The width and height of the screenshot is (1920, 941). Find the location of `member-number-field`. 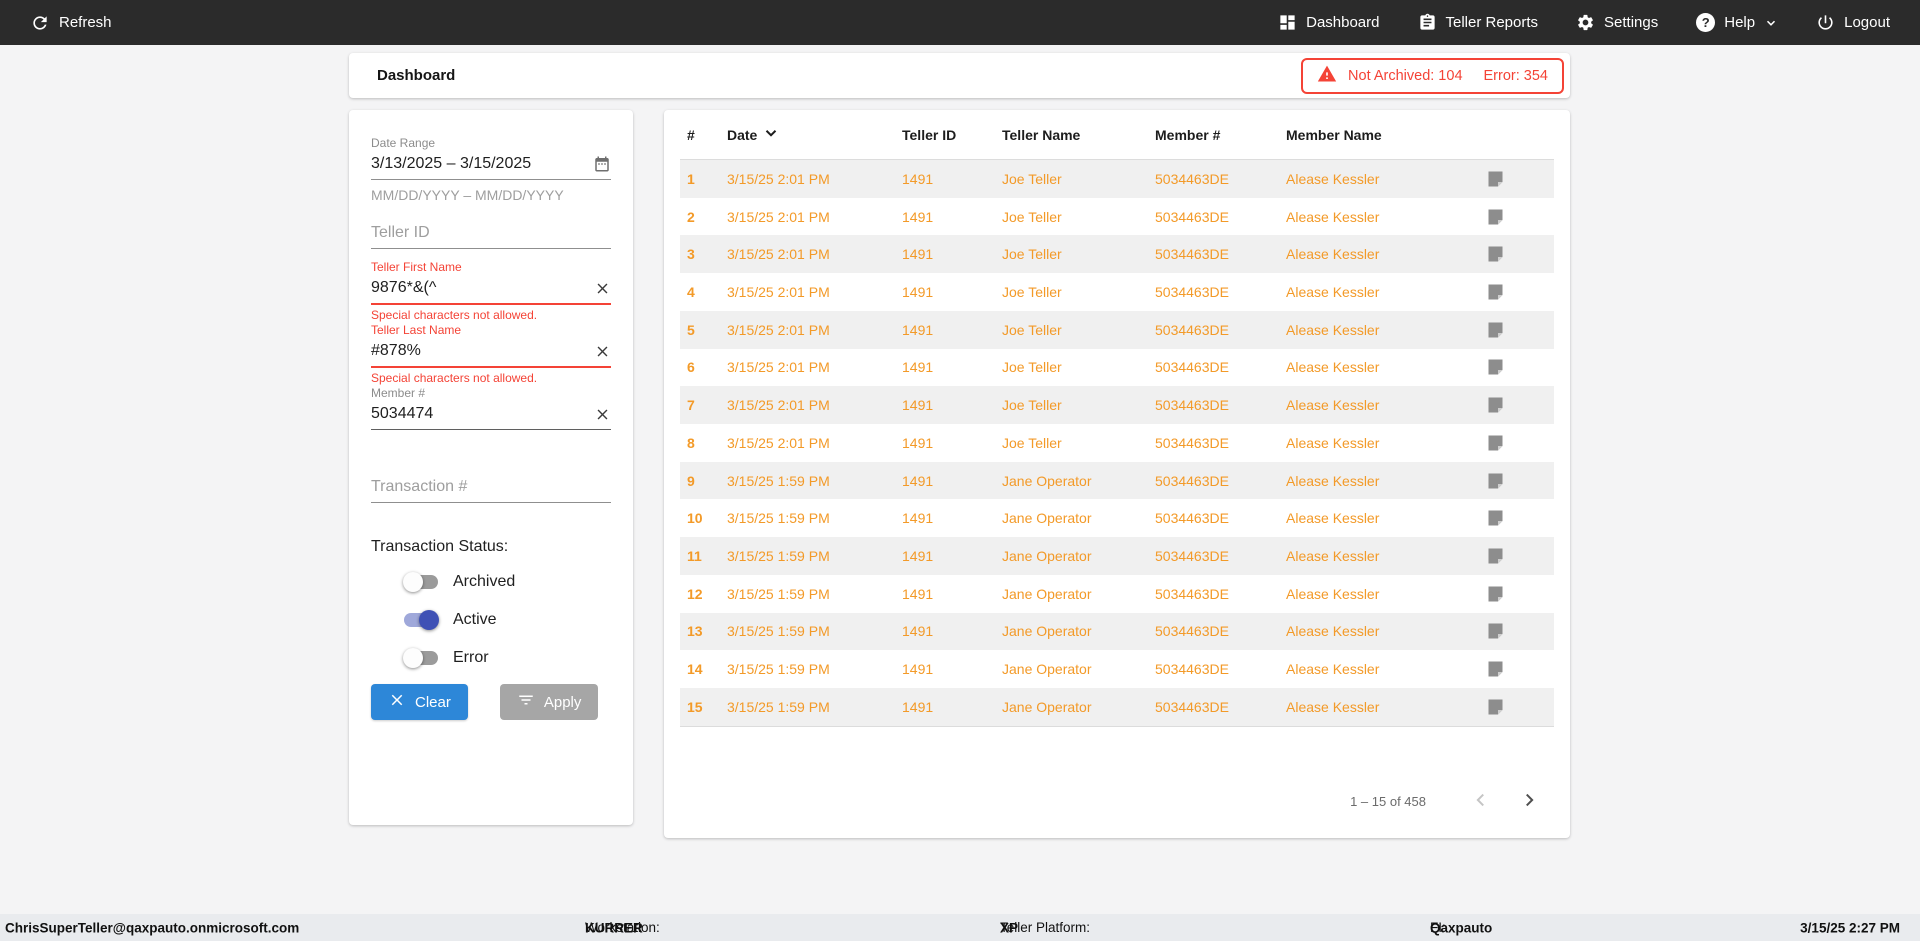

member-number-field is located at coordinates (491, 416).